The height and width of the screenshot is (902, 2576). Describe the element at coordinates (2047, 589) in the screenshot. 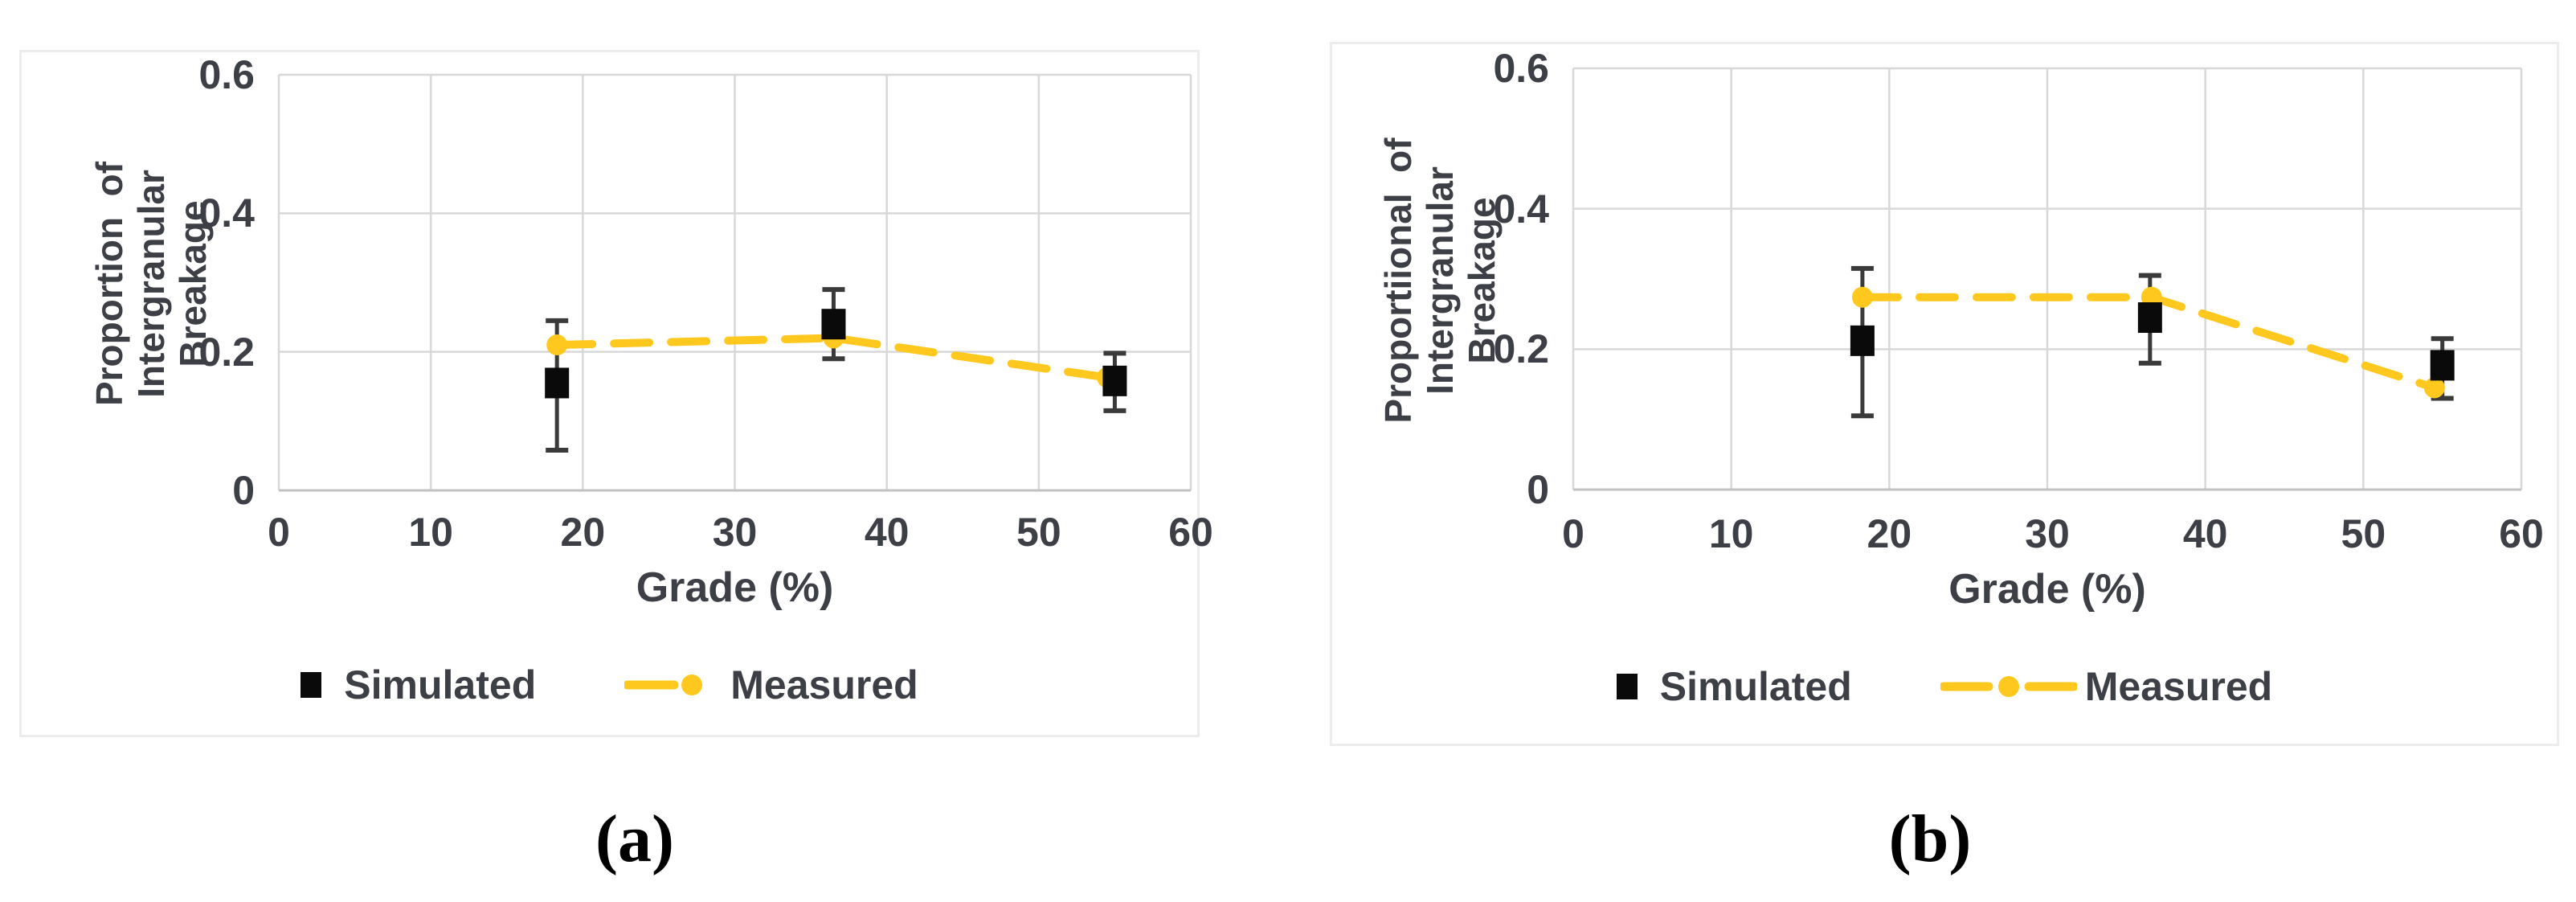

I see `x-axis-label-b: Grade (%)` at that location.